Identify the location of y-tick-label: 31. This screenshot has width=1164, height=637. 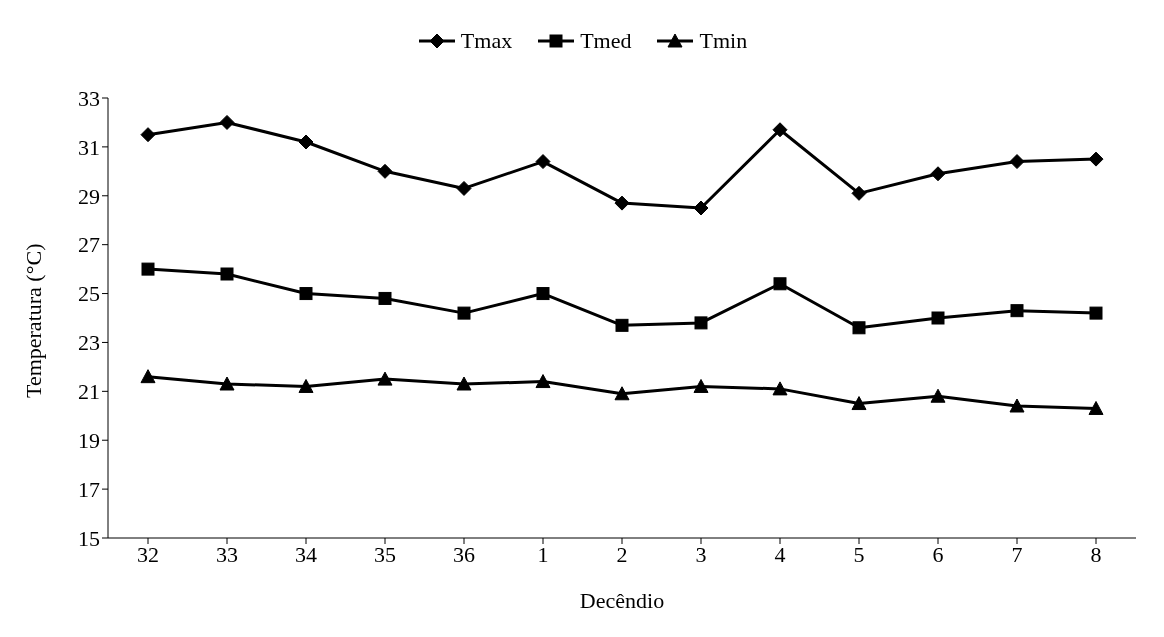
(89, 147).